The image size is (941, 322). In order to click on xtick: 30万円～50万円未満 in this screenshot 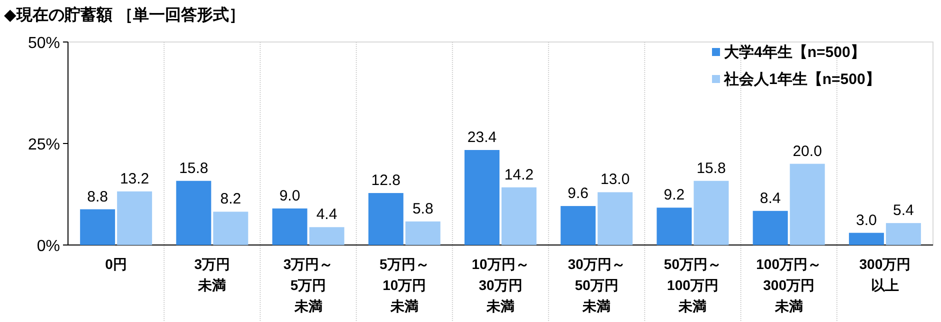, I will do `click(597, 285)`.